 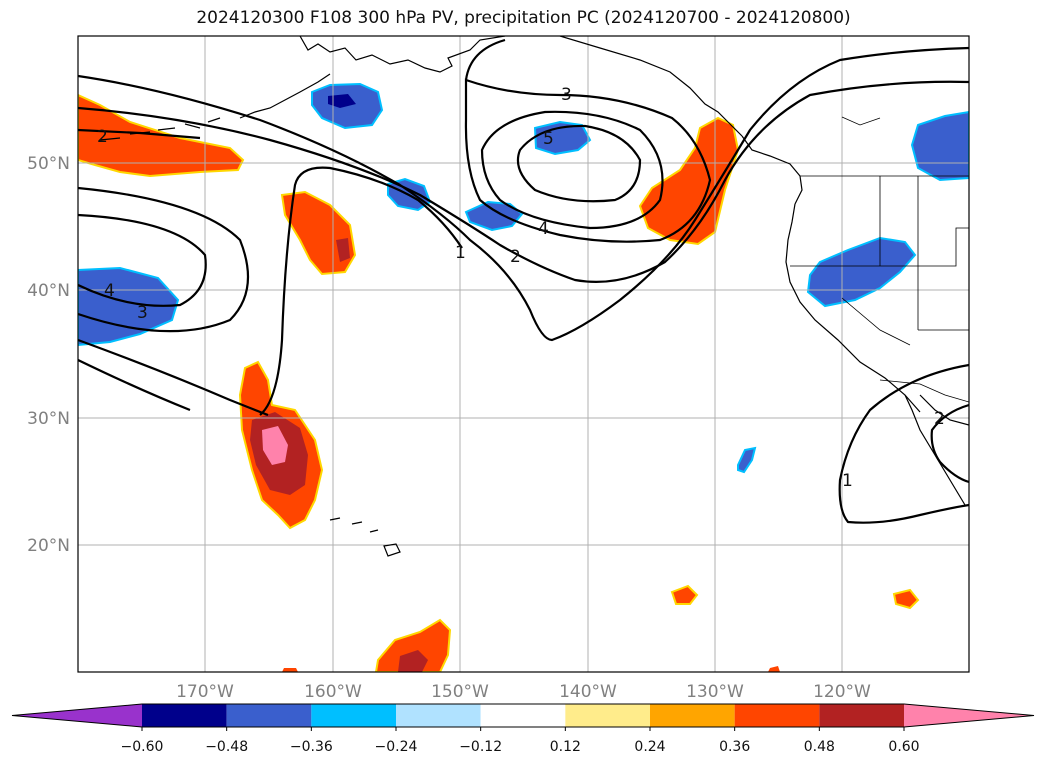 What do you see at coordinates (903, 747) in the screenshot?
I see `colorbar-tick-label: 0.60` at bounding box center [903, 747].